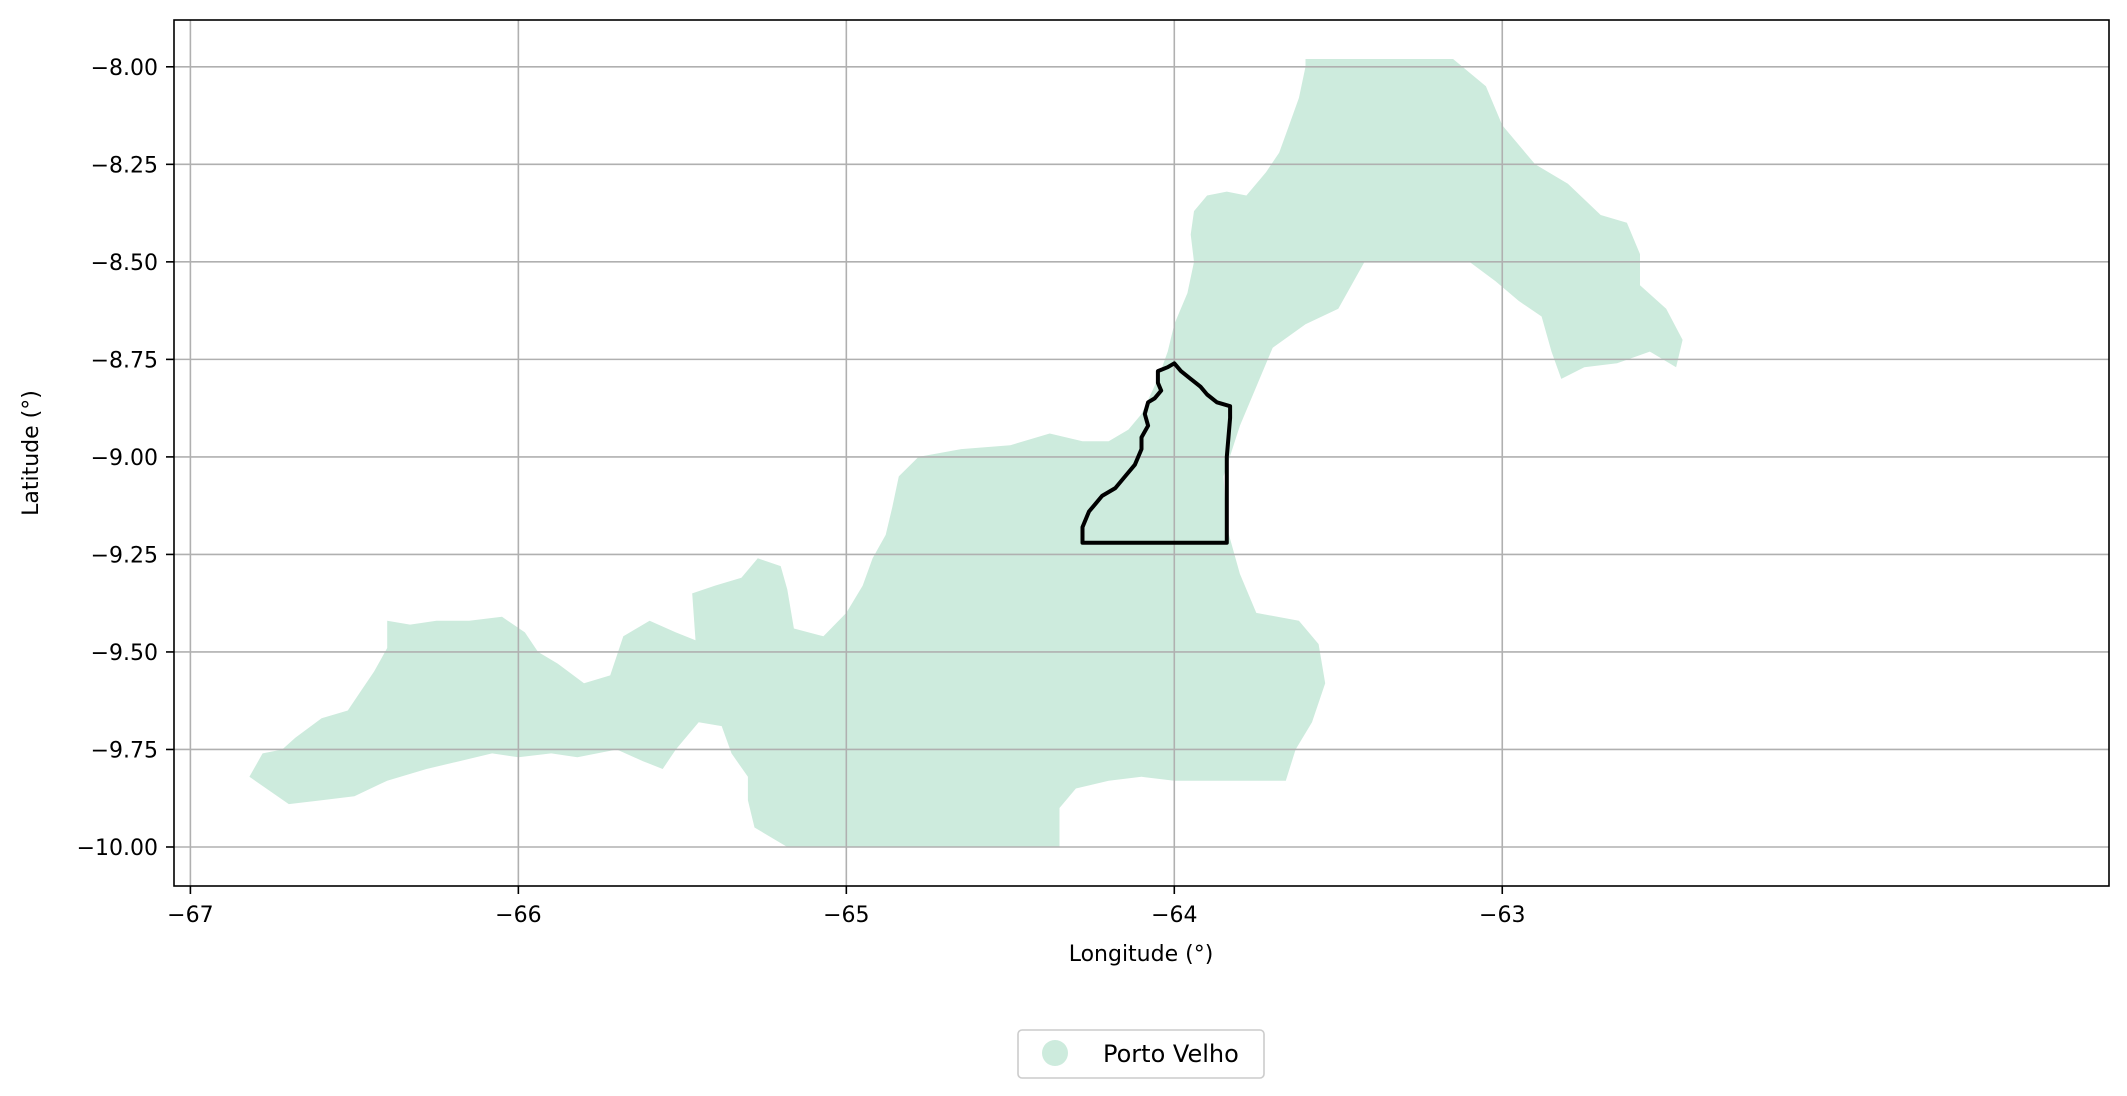 This screenshot has height=1096, width=2127. What do you see at coordinates (1141, 954) in the screenshot?
I see `x-axis-label: Longitude (°)` at bounding box center [1141, 954].